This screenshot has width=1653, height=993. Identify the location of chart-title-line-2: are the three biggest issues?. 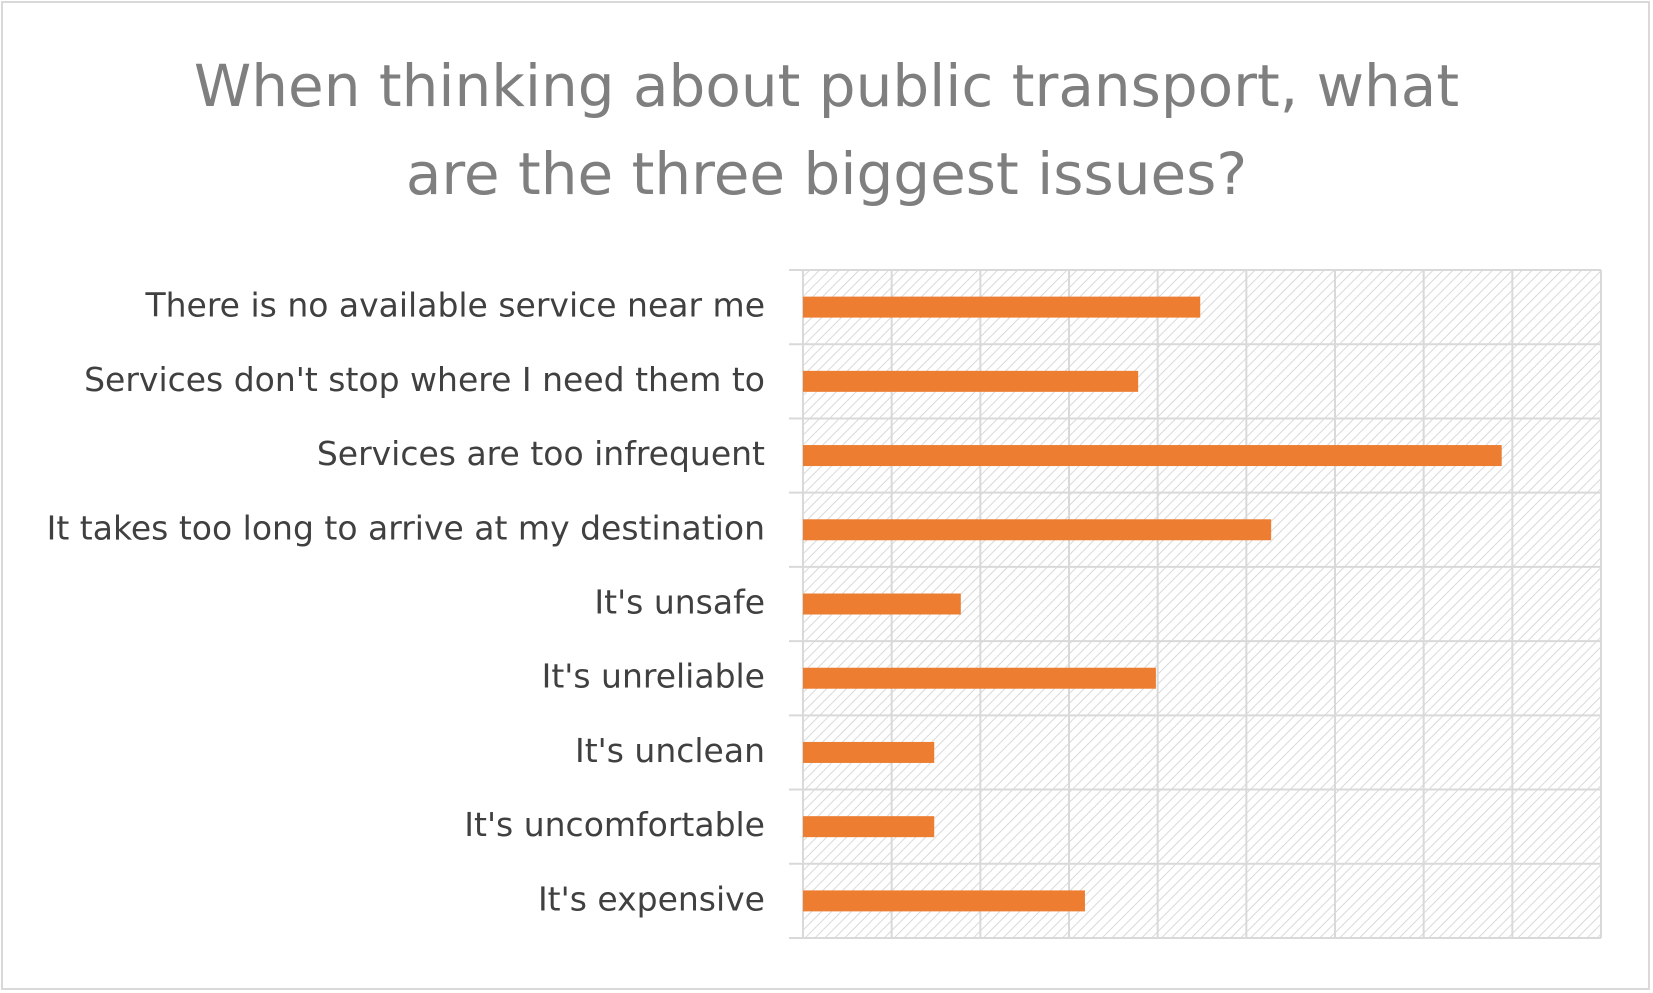
(826, 174).